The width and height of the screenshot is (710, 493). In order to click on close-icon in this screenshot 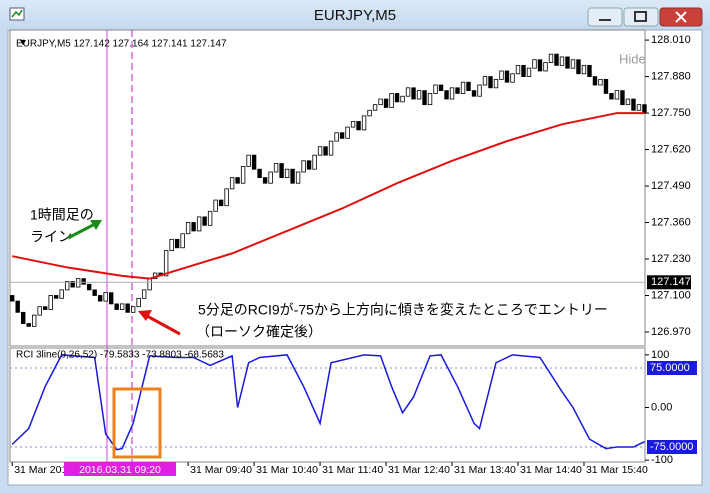, I will do `click(681, 17)`.